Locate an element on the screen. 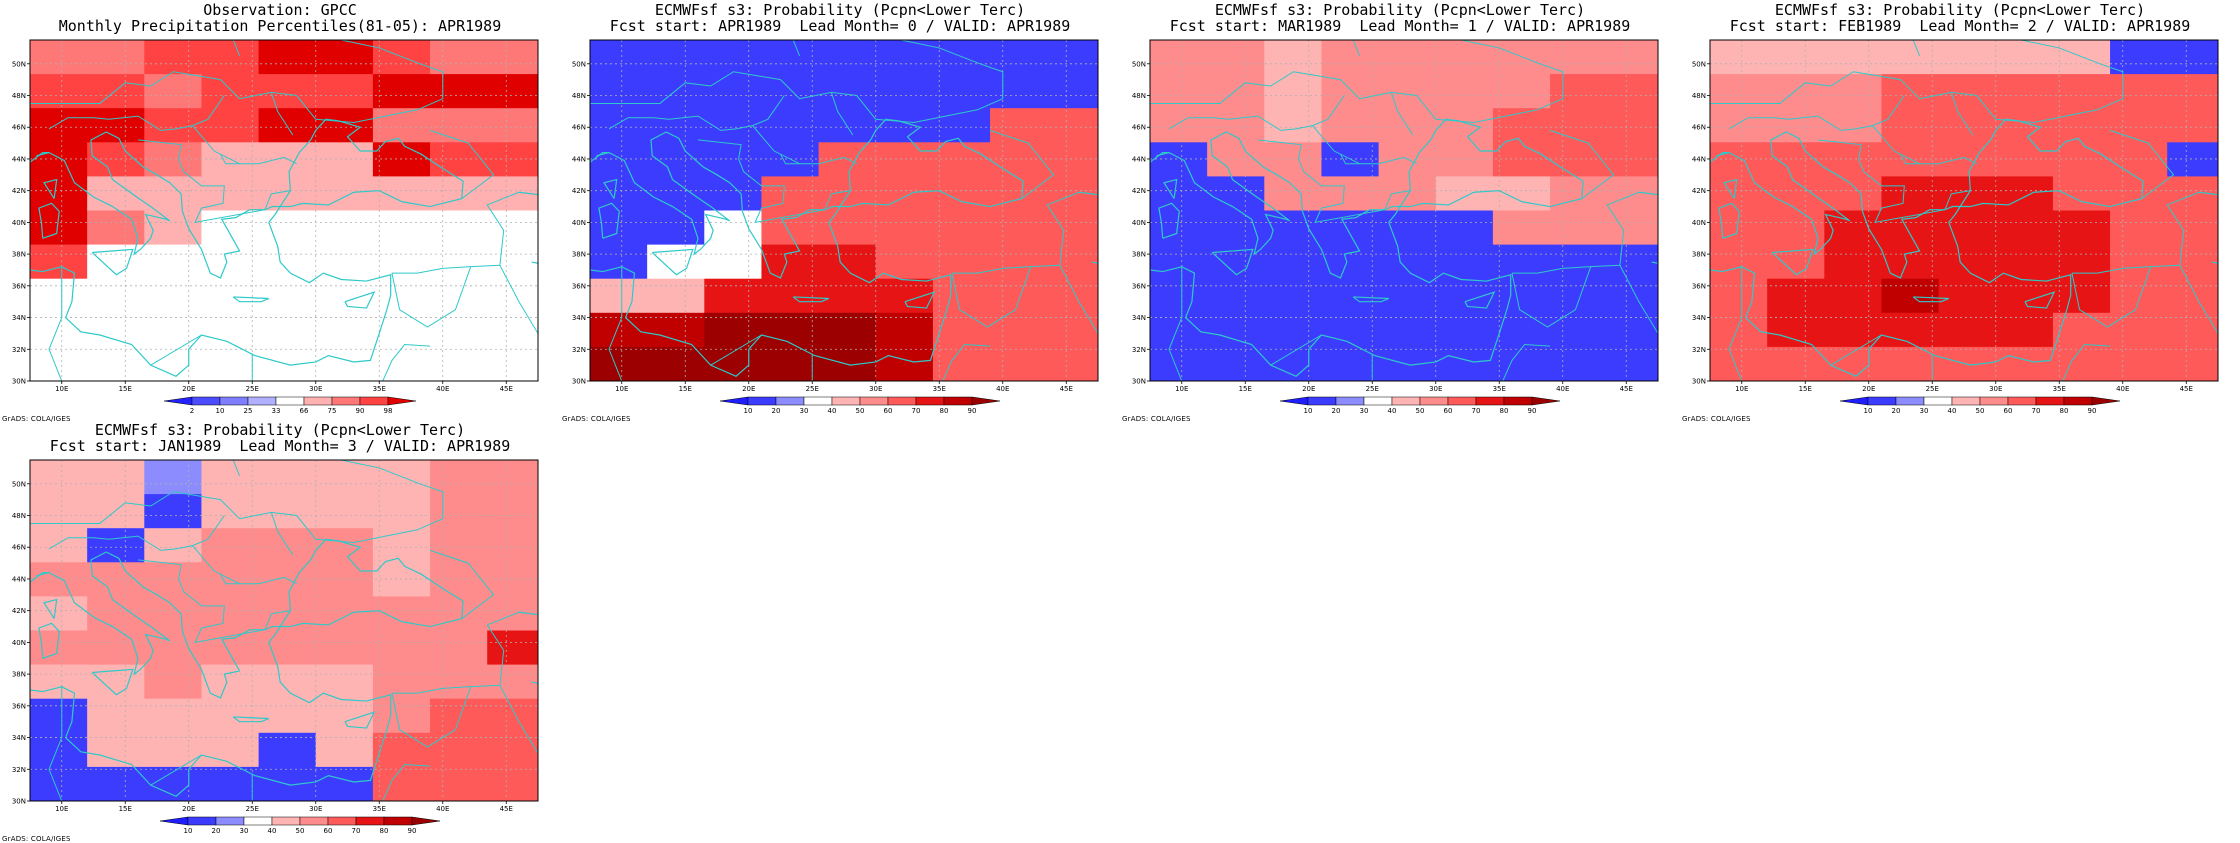 The width and height of the screenshot is (2240, 843). lat-label: 42N is located at coordinates (1699, 191).